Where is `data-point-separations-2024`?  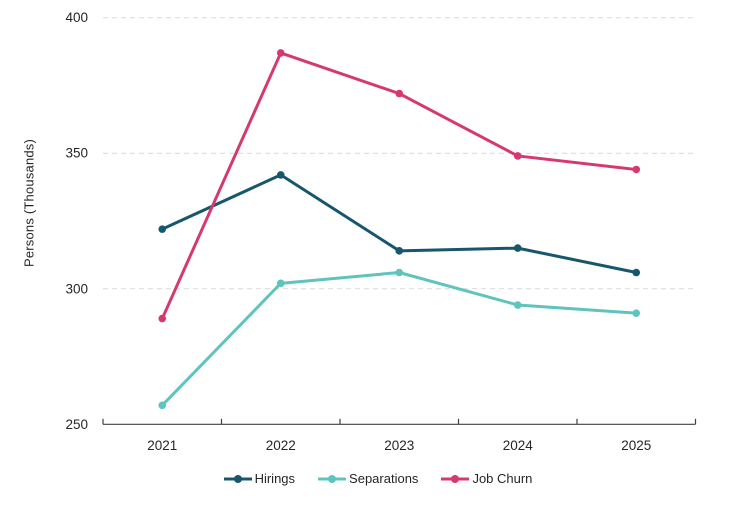
data-point-separations-2024 is located at coordinates (517, 305).